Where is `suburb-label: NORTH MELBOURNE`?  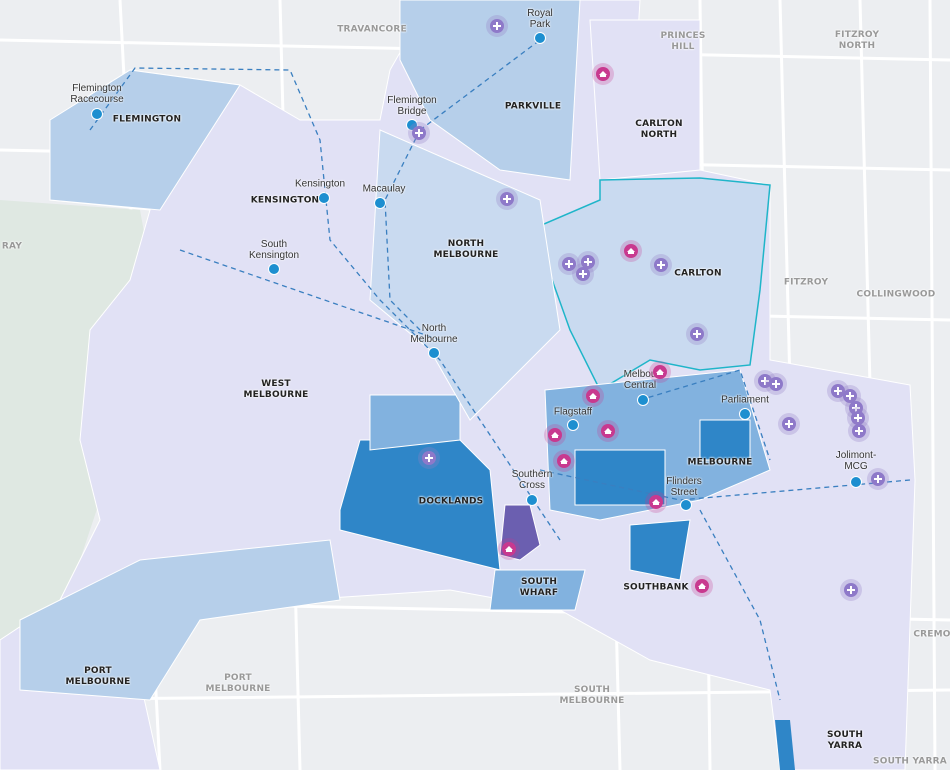
suburb-label: NORTH MELBOURNE is located at coordinates (466, 249).